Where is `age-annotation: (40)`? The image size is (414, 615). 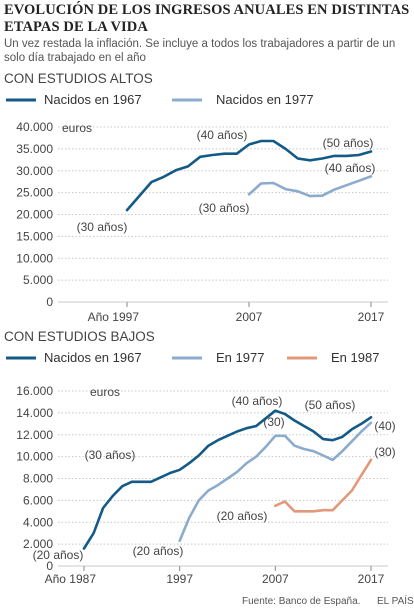
age-annotation: (40) is located at coordinates (384, 426).